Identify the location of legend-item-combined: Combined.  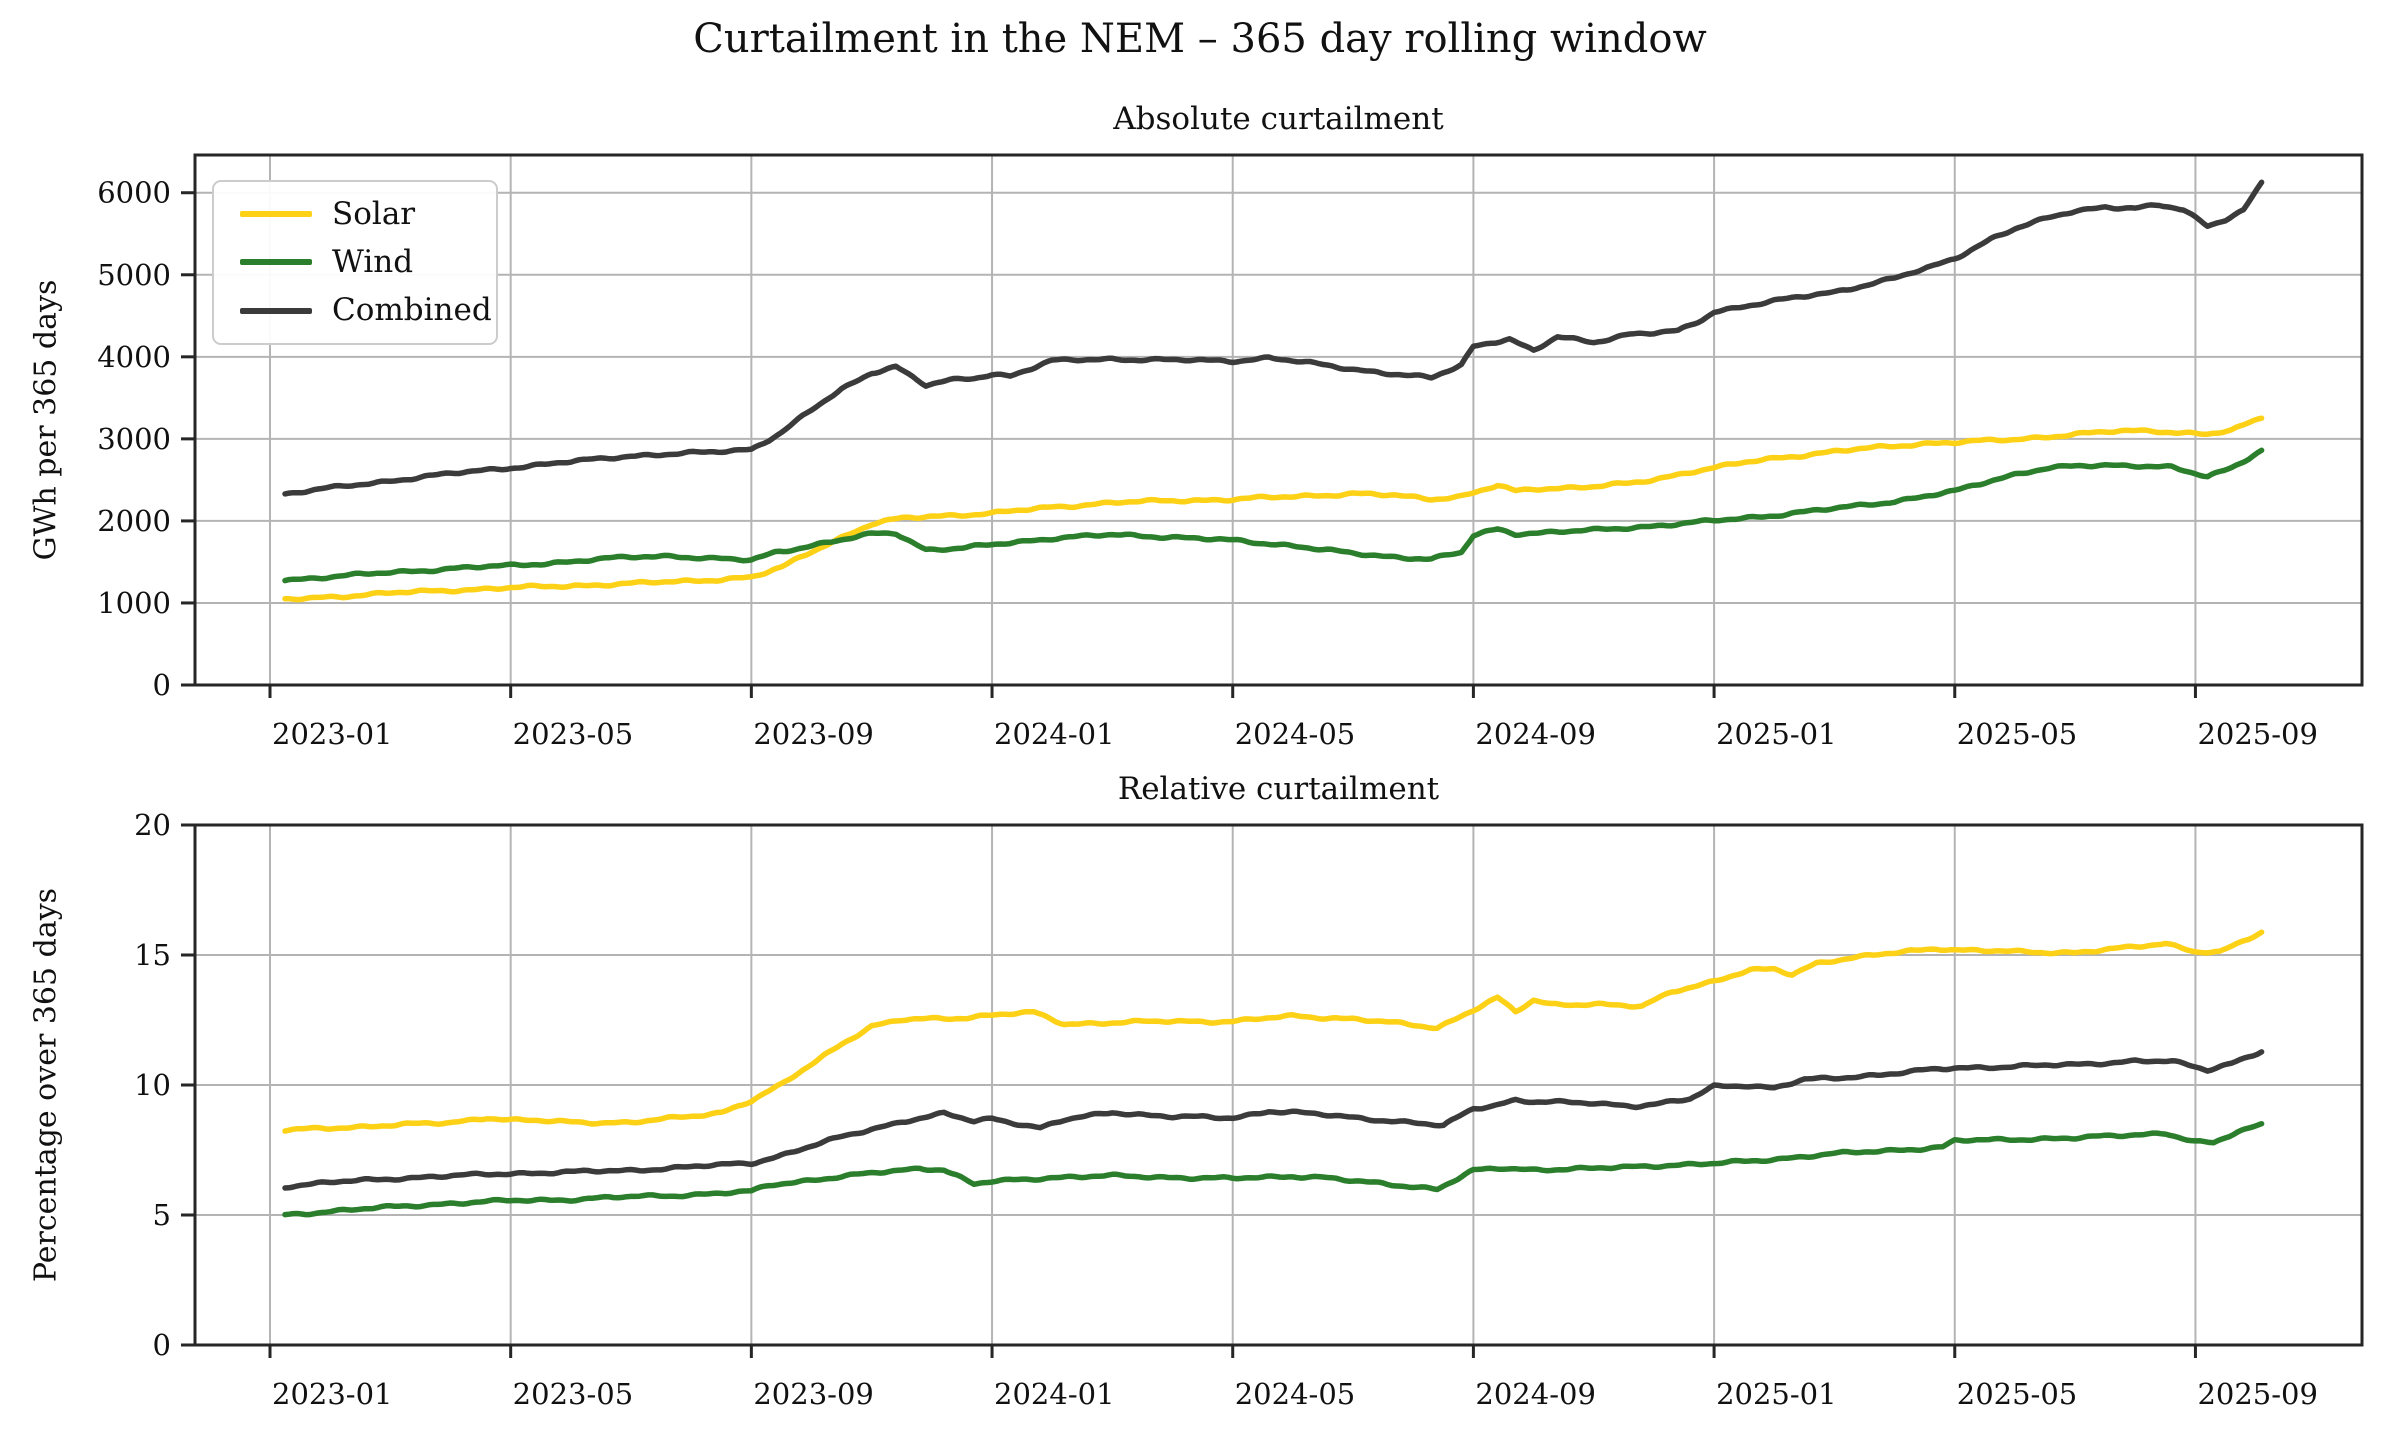
(368, 310).